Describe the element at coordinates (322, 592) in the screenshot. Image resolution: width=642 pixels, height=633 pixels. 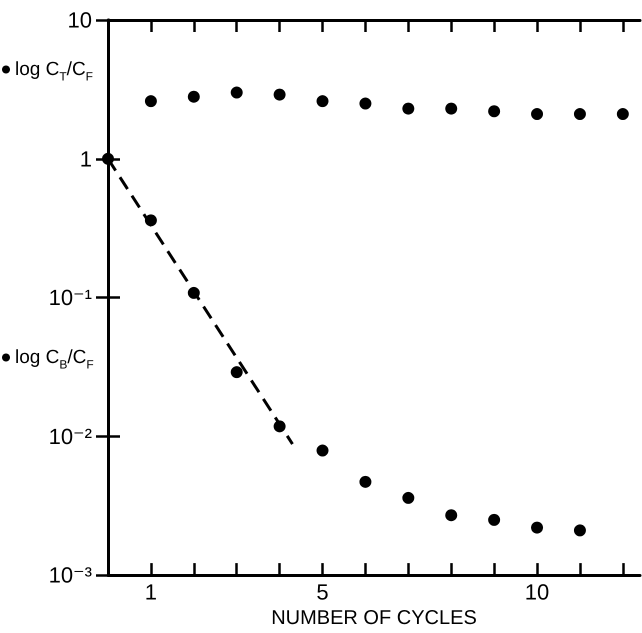
I see `x-tick-label: 5` at that location.